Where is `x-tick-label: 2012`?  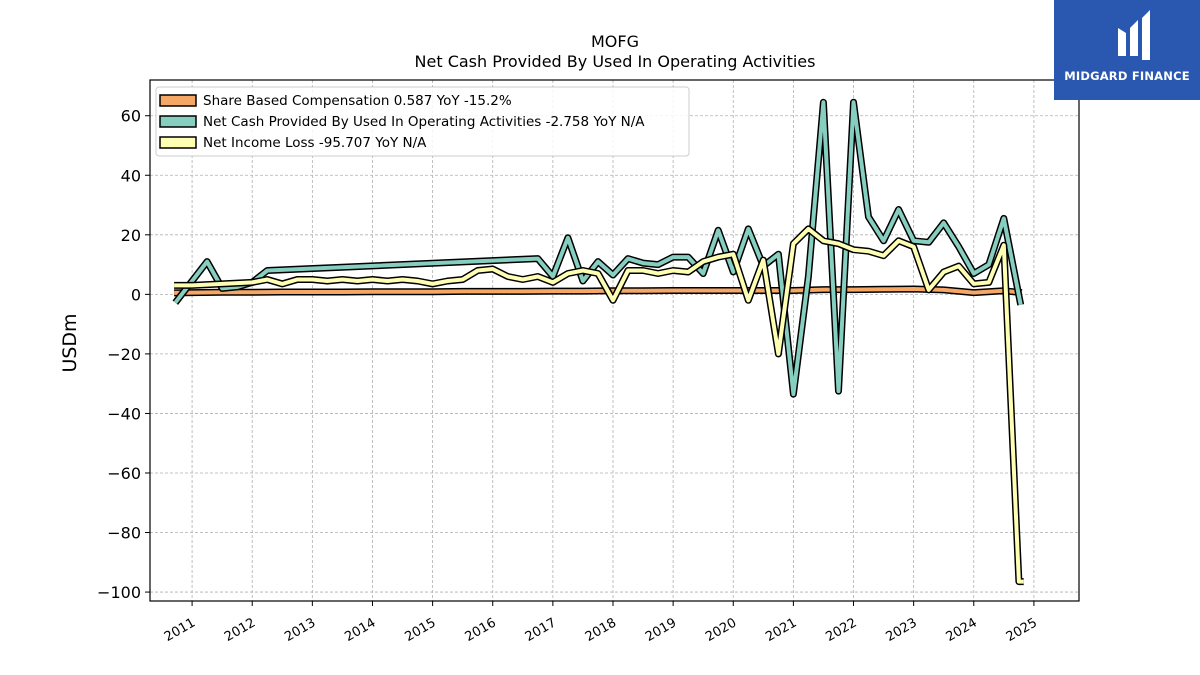 x-tick-label: 2012 is located at coordinates (240, 630).